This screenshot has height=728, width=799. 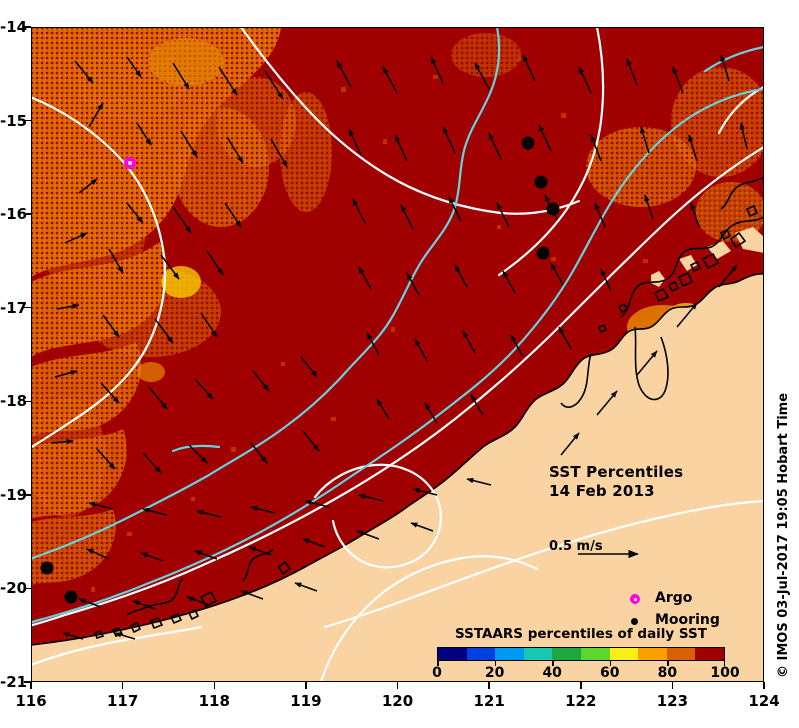 What do you see at coordinates (725, 673) in the screenshot?
I see `colorbar-tick-label: 100` at bounding box center [725, 673].